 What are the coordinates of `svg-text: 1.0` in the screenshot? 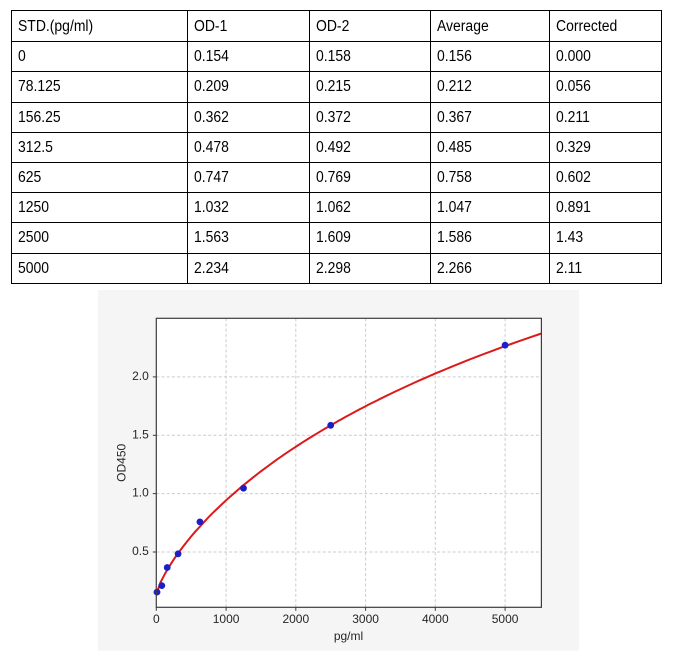 It's located at (140, 493).